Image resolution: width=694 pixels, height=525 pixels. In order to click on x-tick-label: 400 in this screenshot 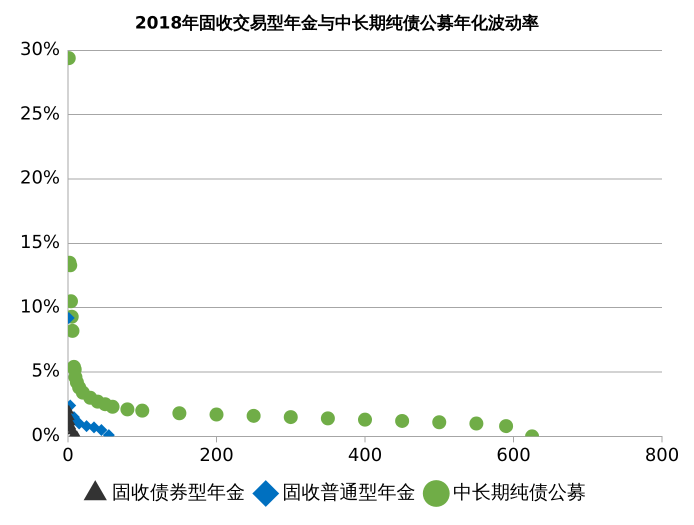, I will do `click(365, 455)`.